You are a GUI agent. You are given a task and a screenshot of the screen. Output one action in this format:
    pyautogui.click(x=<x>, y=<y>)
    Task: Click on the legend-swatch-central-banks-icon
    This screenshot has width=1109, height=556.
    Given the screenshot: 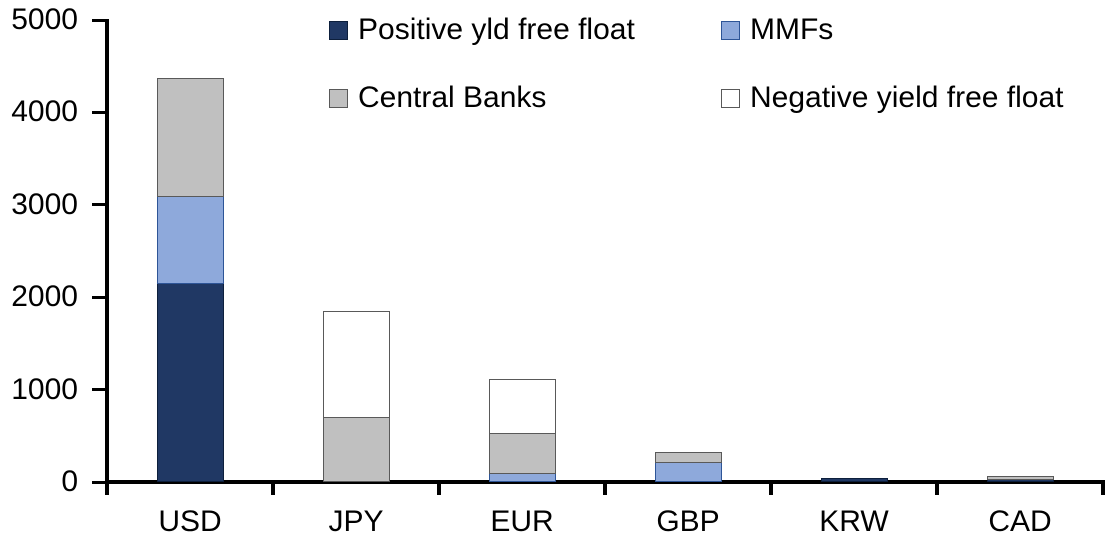 What is the action you would take?
    pyautogui.click(x=338, y=98)
    